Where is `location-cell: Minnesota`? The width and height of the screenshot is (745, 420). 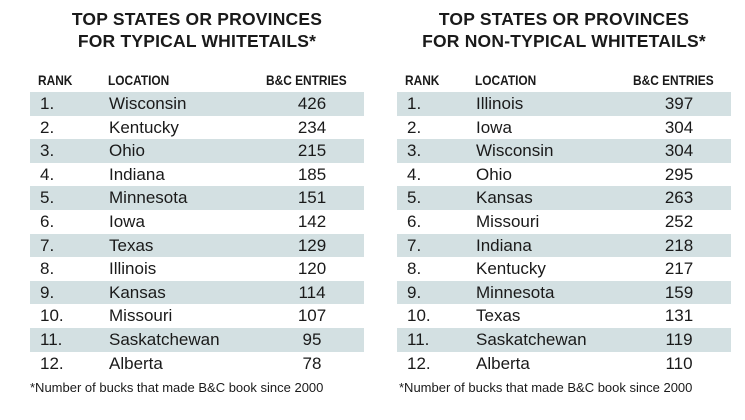
location-cell: Minnesota is located at coordinates (148, 198).